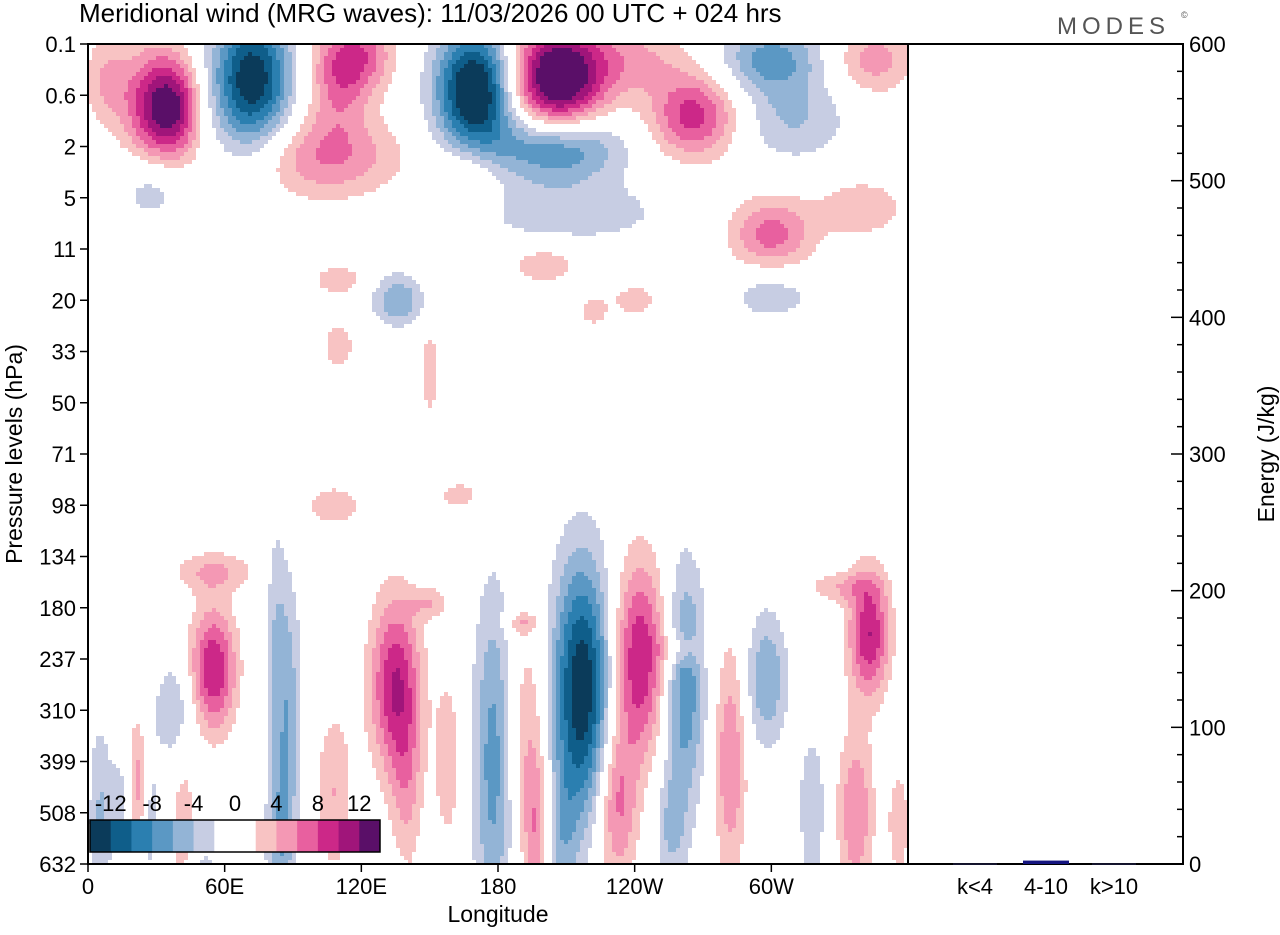 The width and height of the screenshot is (1280, 935). What do you see at coordinates (771, 886) in the screenshot?
I see `x-tick-label: 60W` at bounding box center [771, 886].